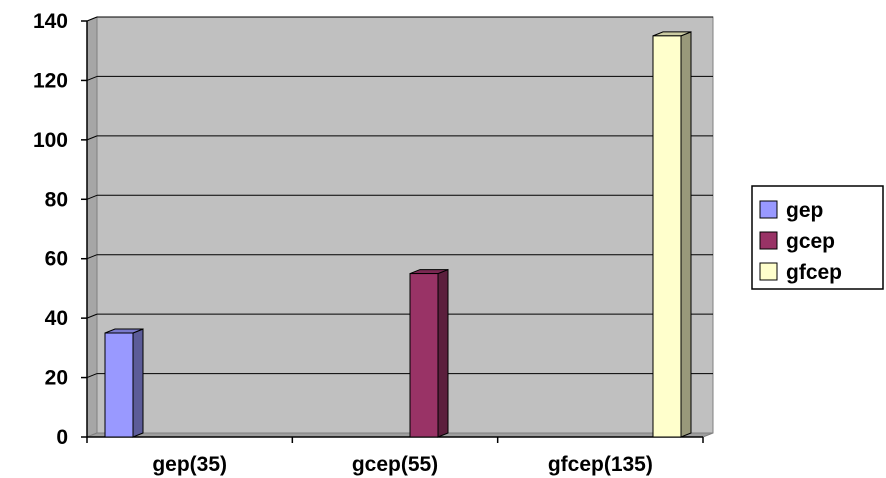 This screenshot has width=886, height=478. I want to click on bar-gfcep, so click(672, 234).